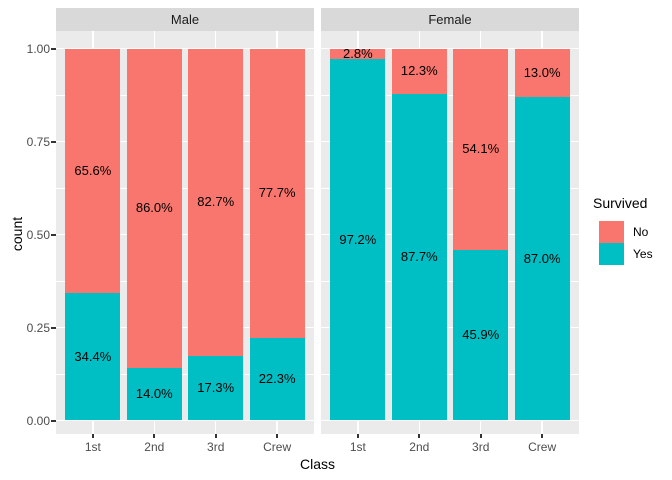 The height and width of the screenshot is (480, 672). What do you see at coordinates (38, 48) in the screenshot?
I see `y-tick-label: 1.00` at bounding box center [38, 48].